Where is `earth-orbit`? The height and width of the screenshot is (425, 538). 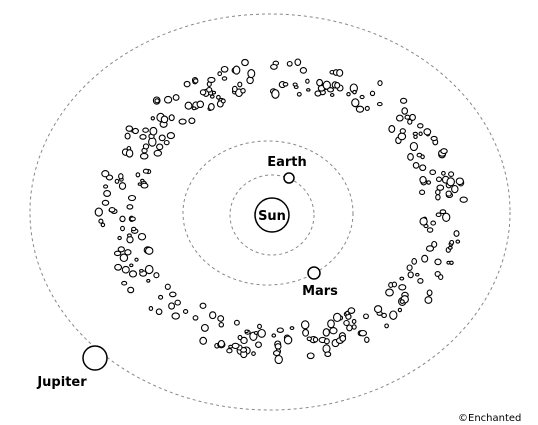
earth-orbit is located at coordinates (272, 215).